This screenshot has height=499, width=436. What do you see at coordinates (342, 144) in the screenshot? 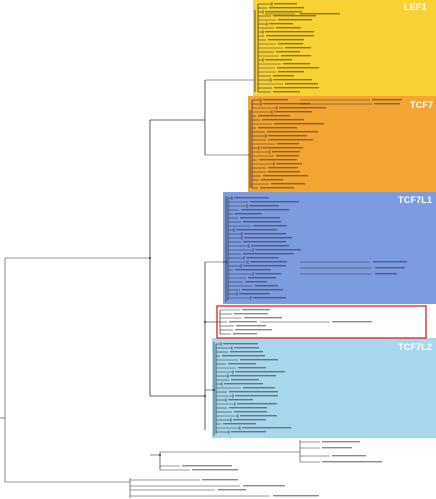
I see `tcf7-clade-block` at bounding box center [342, 144].